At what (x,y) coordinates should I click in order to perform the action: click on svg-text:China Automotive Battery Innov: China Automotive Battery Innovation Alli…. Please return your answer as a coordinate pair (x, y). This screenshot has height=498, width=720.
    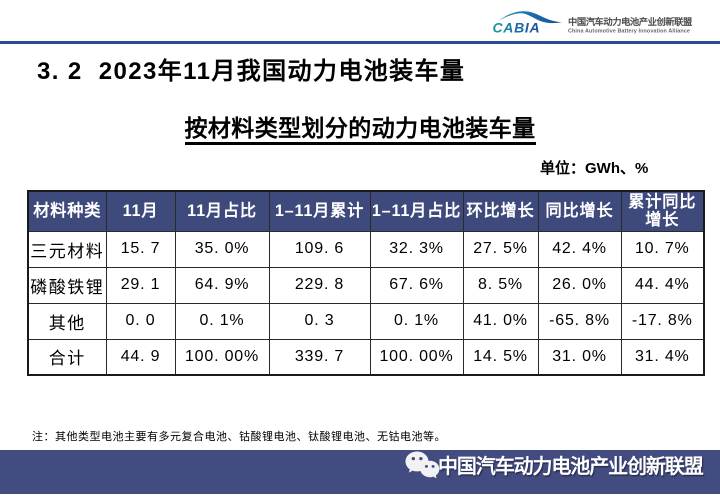
    Looking at the image, I should click on (629, 32).